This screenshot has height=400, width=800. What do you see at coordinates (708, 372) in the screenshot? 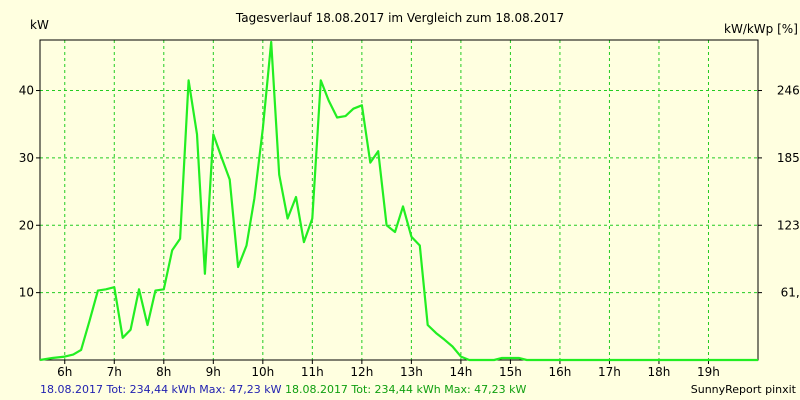
I see `x-tick-label: 19h` at bounding box center [708, 372].